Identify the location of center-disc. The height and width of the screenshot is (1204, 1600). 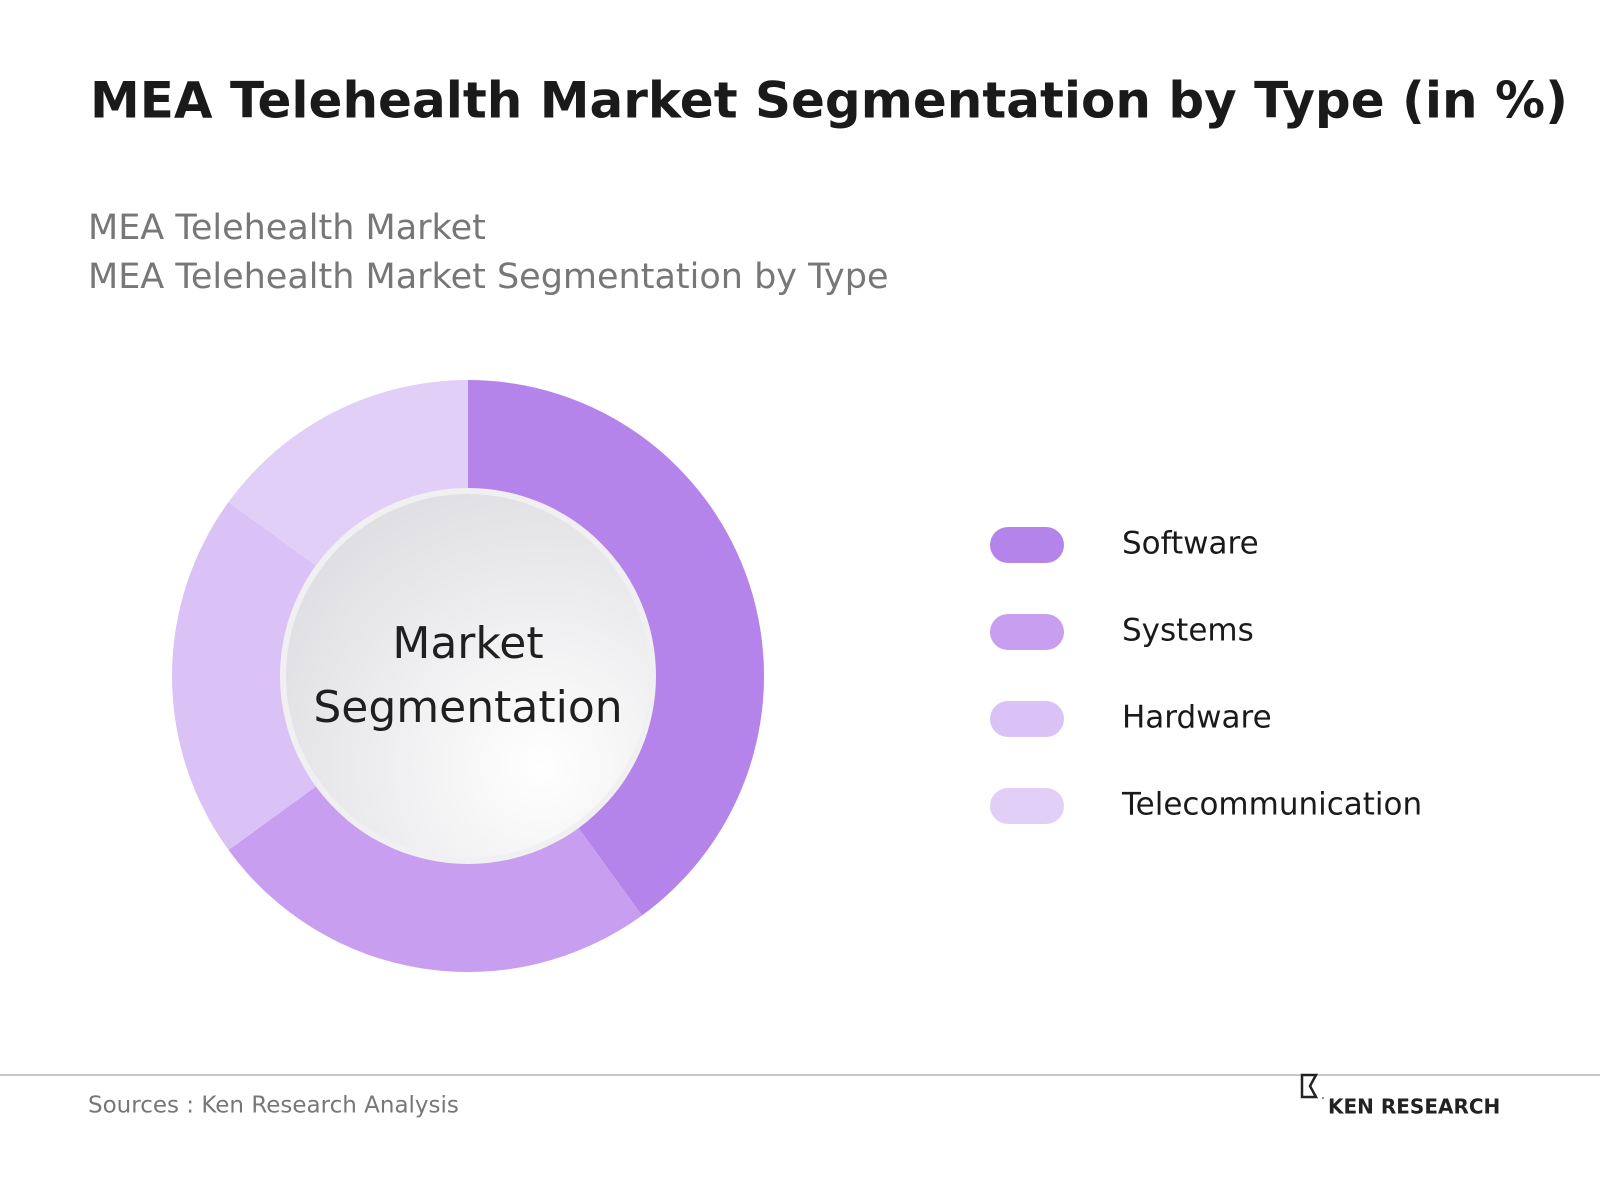
(468, 676).